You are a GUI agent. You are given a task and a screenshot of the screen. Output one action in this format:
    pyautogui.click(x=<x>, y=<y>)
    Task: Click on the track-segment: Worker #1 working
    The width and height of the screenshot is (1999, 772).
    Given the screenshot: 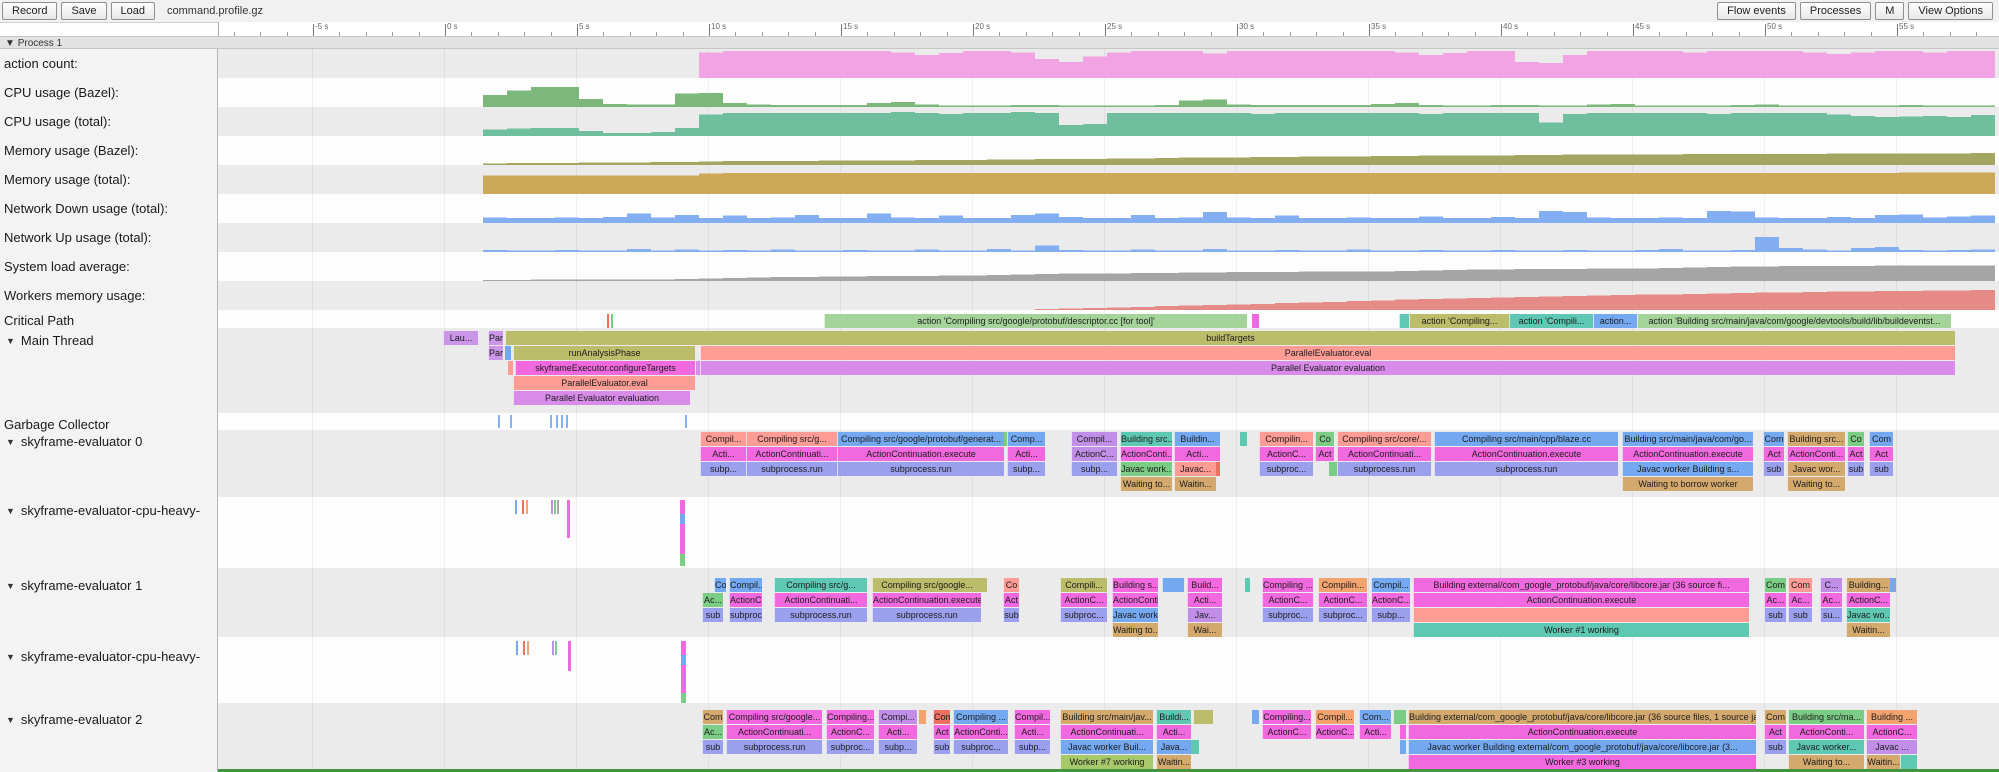 What is the action you would take?
    pyautogui.click(x=1581, y=630)
    